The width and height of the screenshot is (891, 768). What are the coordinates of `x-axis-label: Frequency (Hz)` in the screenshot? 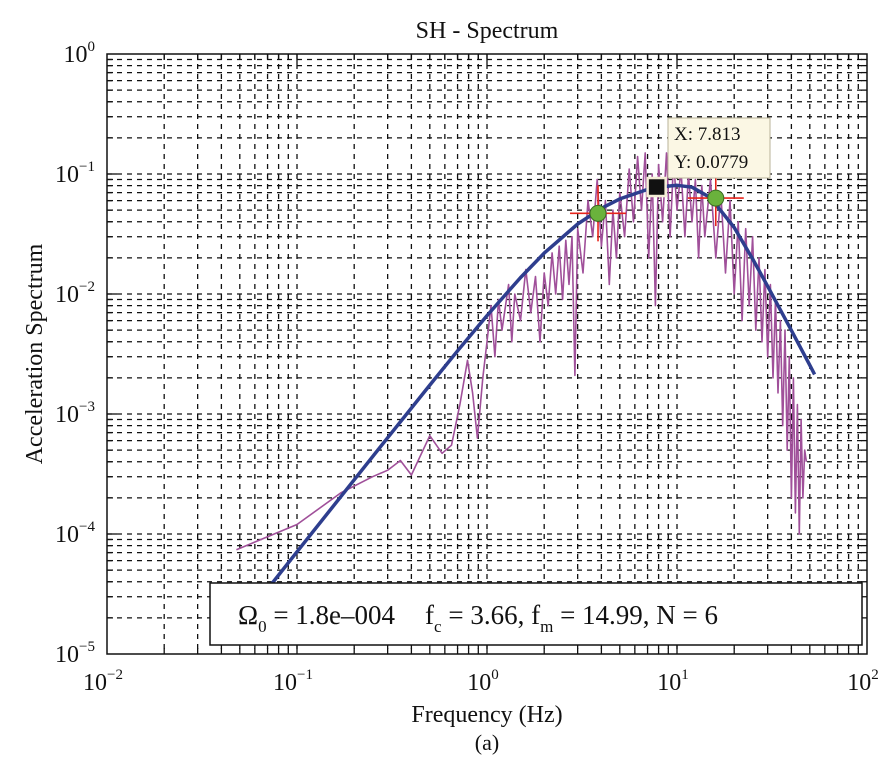 It's located at (486, 715).